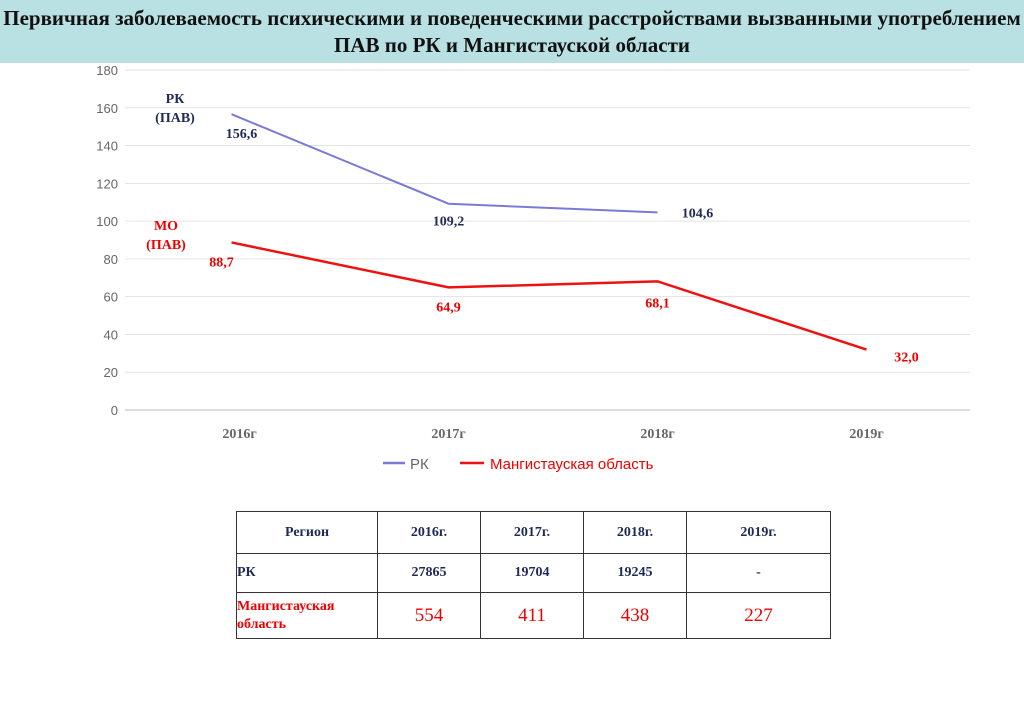 The height and width of the screenshot is (708, 1024). I want to click on table-header-row: Регион 2016г. 2017г. 2018г. 2019г., so click(533, 532).